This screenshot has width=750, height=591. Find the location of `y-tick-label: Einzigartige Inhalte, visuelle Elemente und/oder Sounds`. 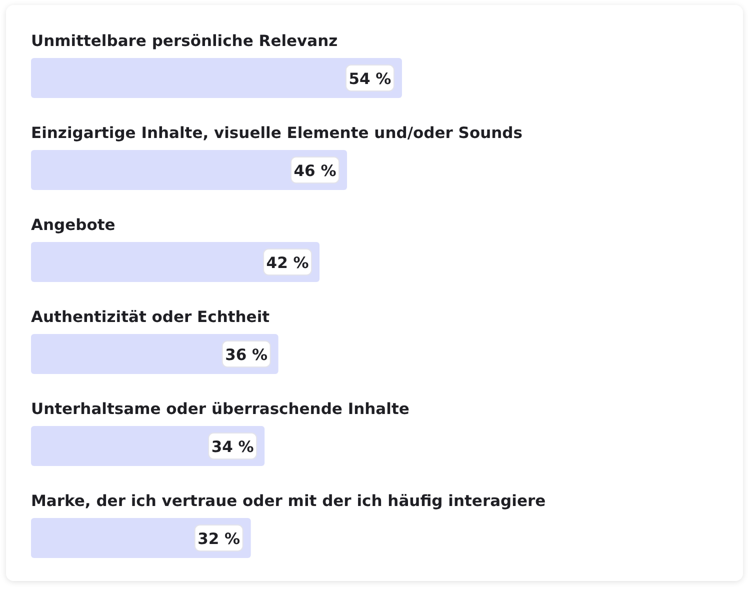

y-tick-label: Einzigartige Inhalte, visuelle Elemente und/oder Sounds is located at coordinates (276, 133).